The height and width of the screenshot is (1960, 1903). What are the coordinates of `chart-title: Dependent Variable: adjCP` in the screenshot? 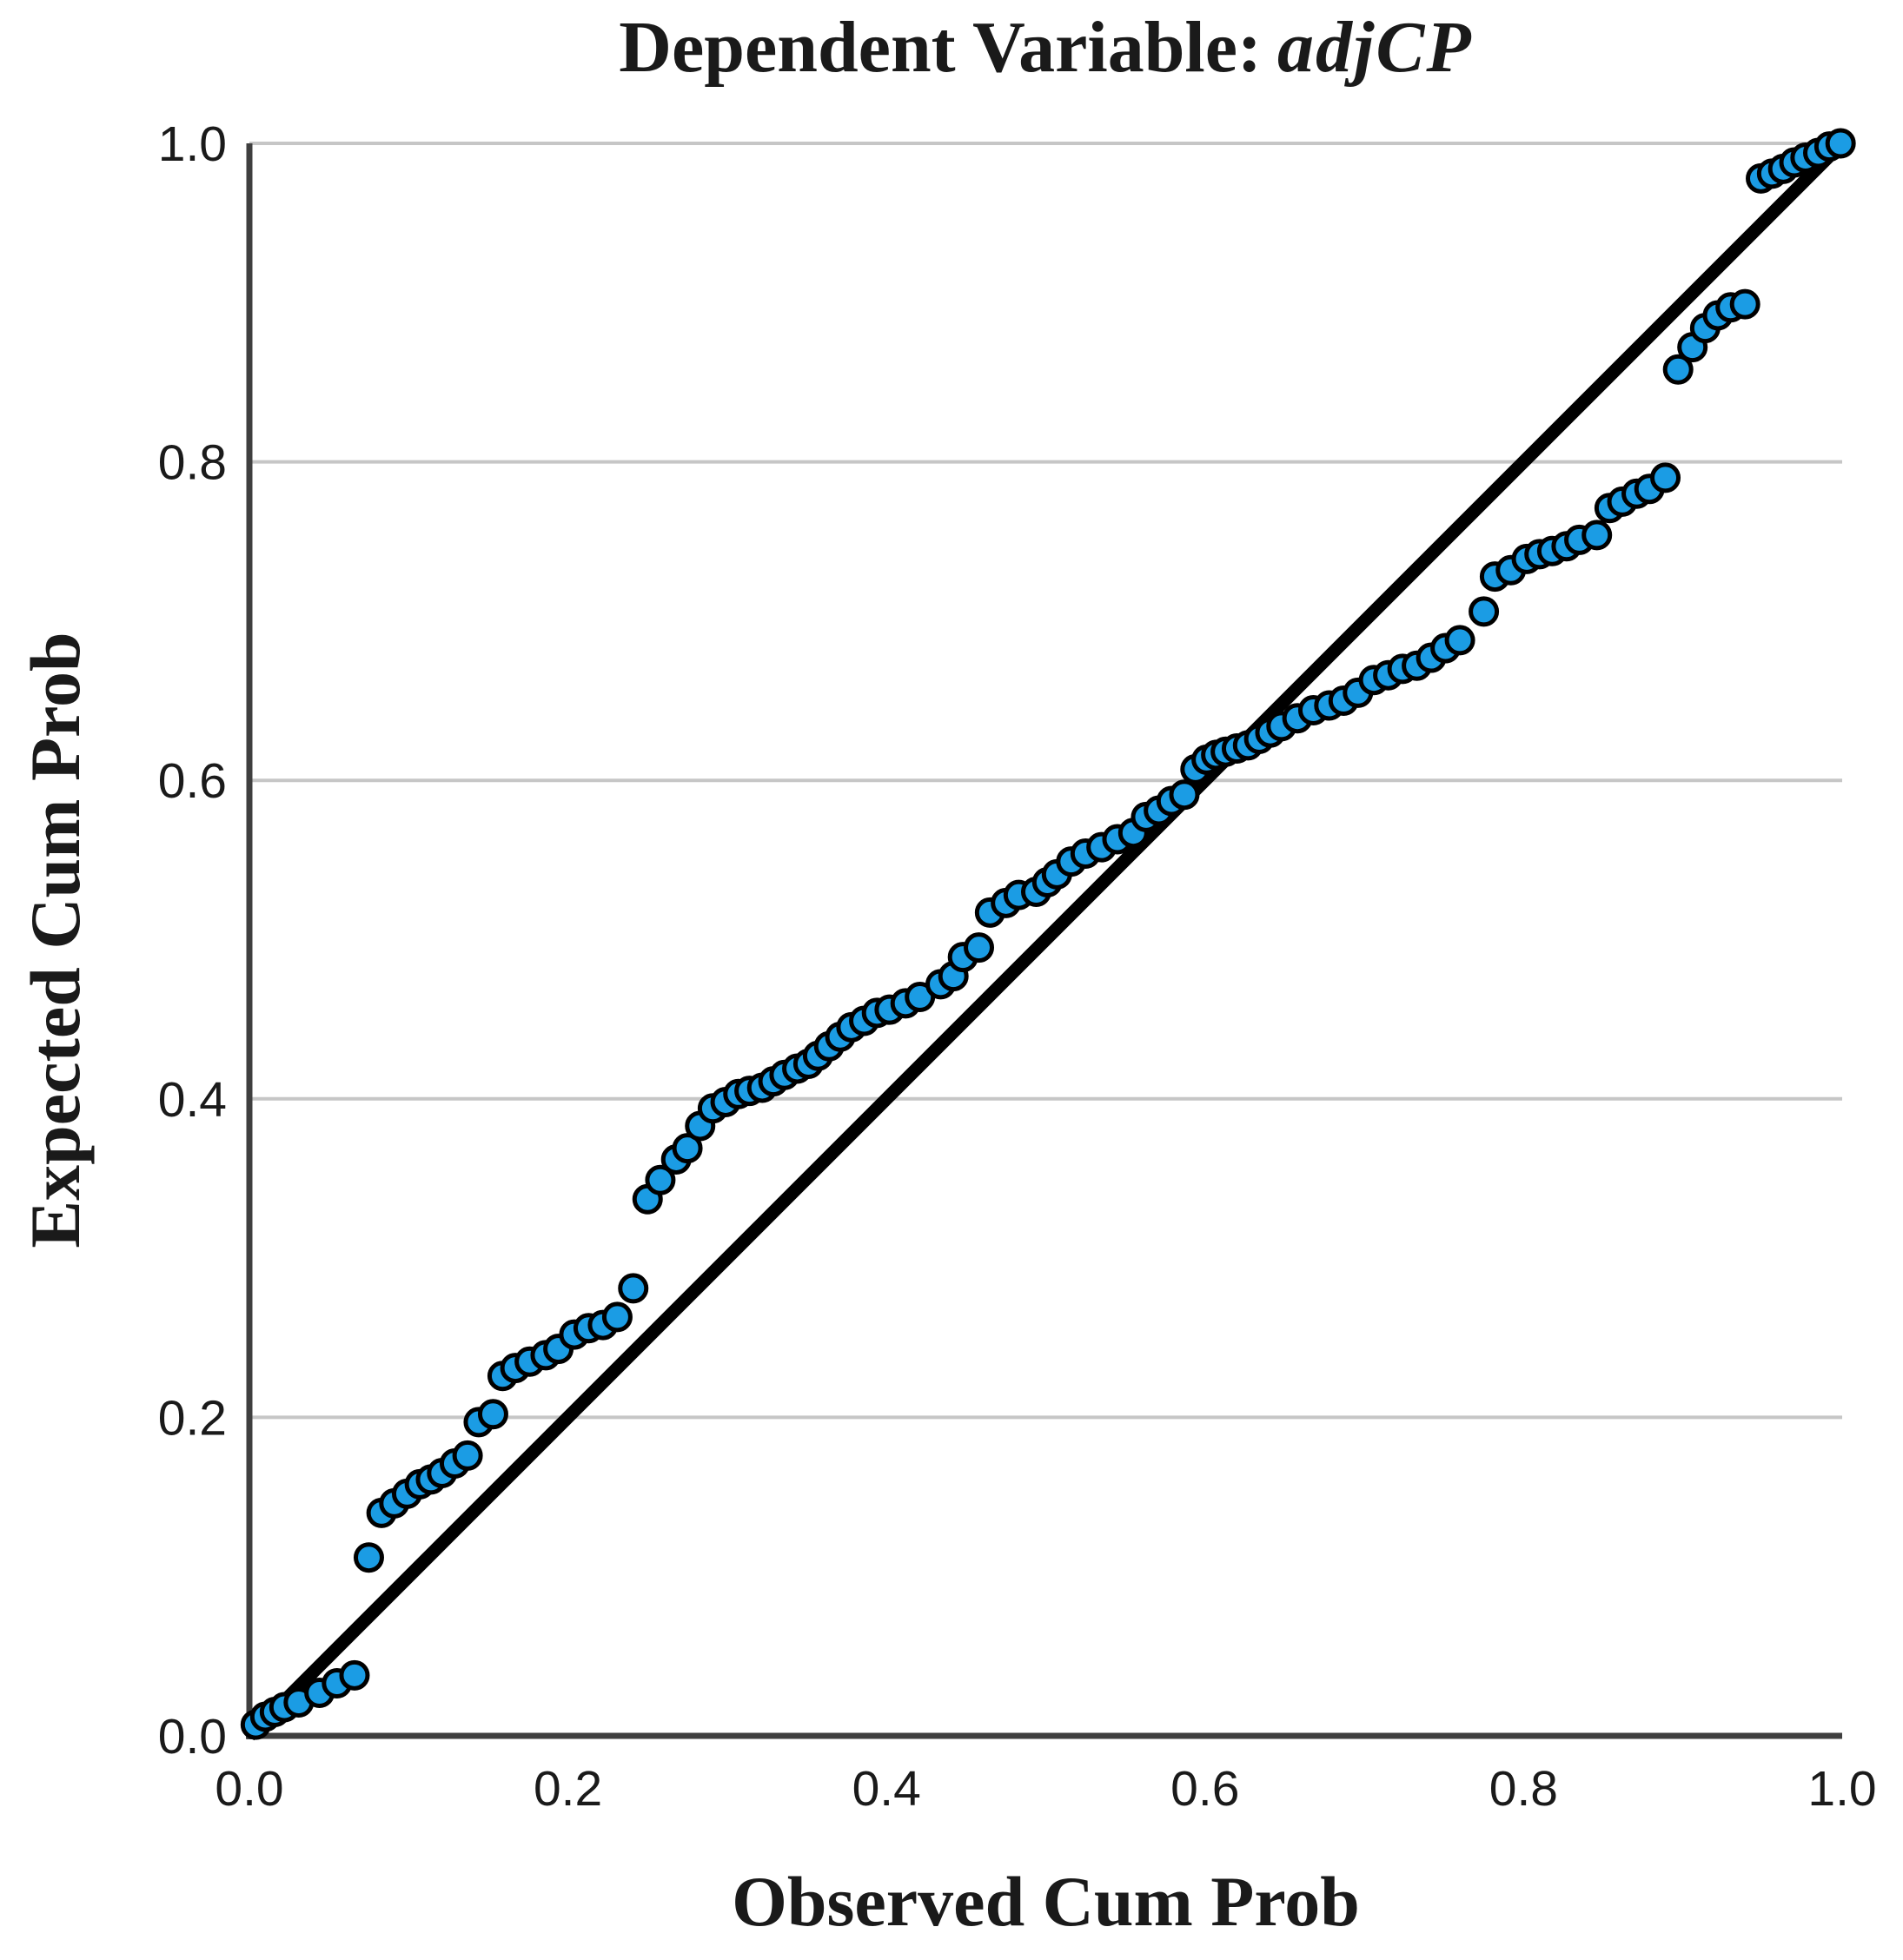 It's located at (1045, 47).